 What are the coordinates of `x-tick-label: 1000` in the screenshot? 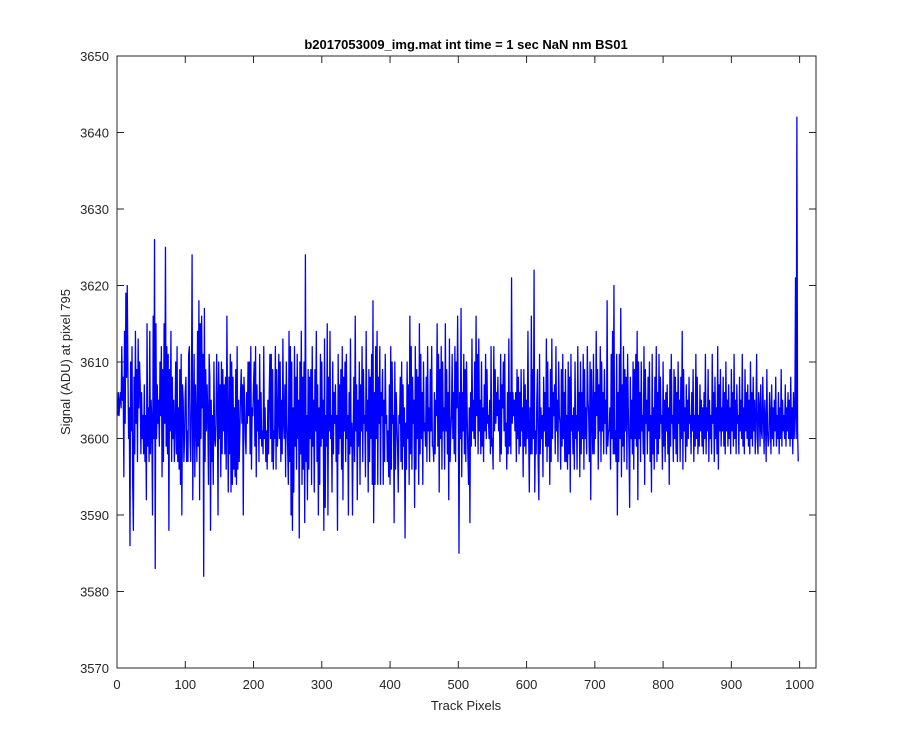 It's located at (799, 684).